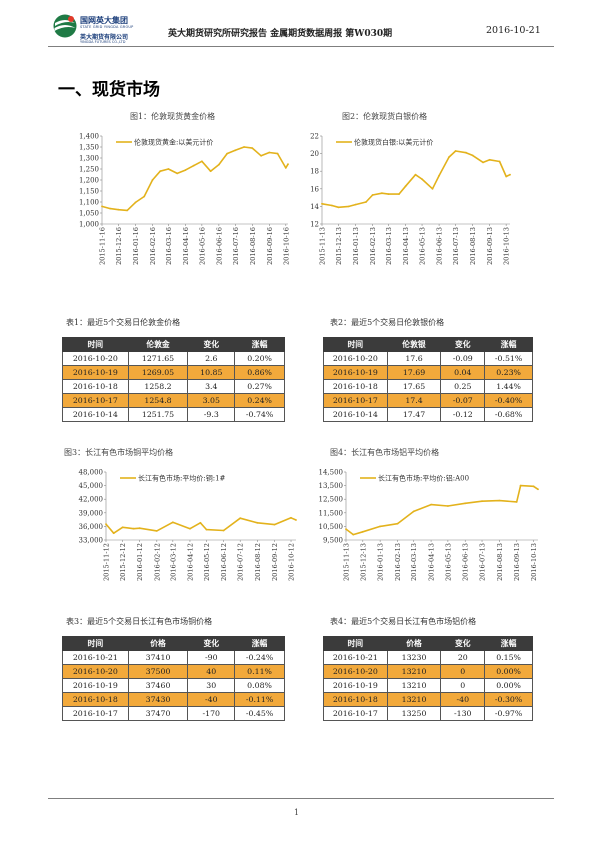 This screenshot has width=595, height=842. Describe the element at coordinates (428, 344) in the screenshot. I see `table-header-row: 时间 伦敦银 变化 涨幅` at that location.